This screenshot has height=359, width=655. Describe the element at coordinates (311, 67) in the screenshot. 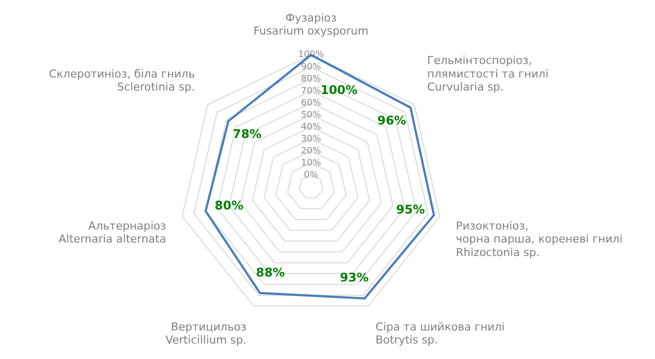

I see `y-tick-label: 90%` at that location.